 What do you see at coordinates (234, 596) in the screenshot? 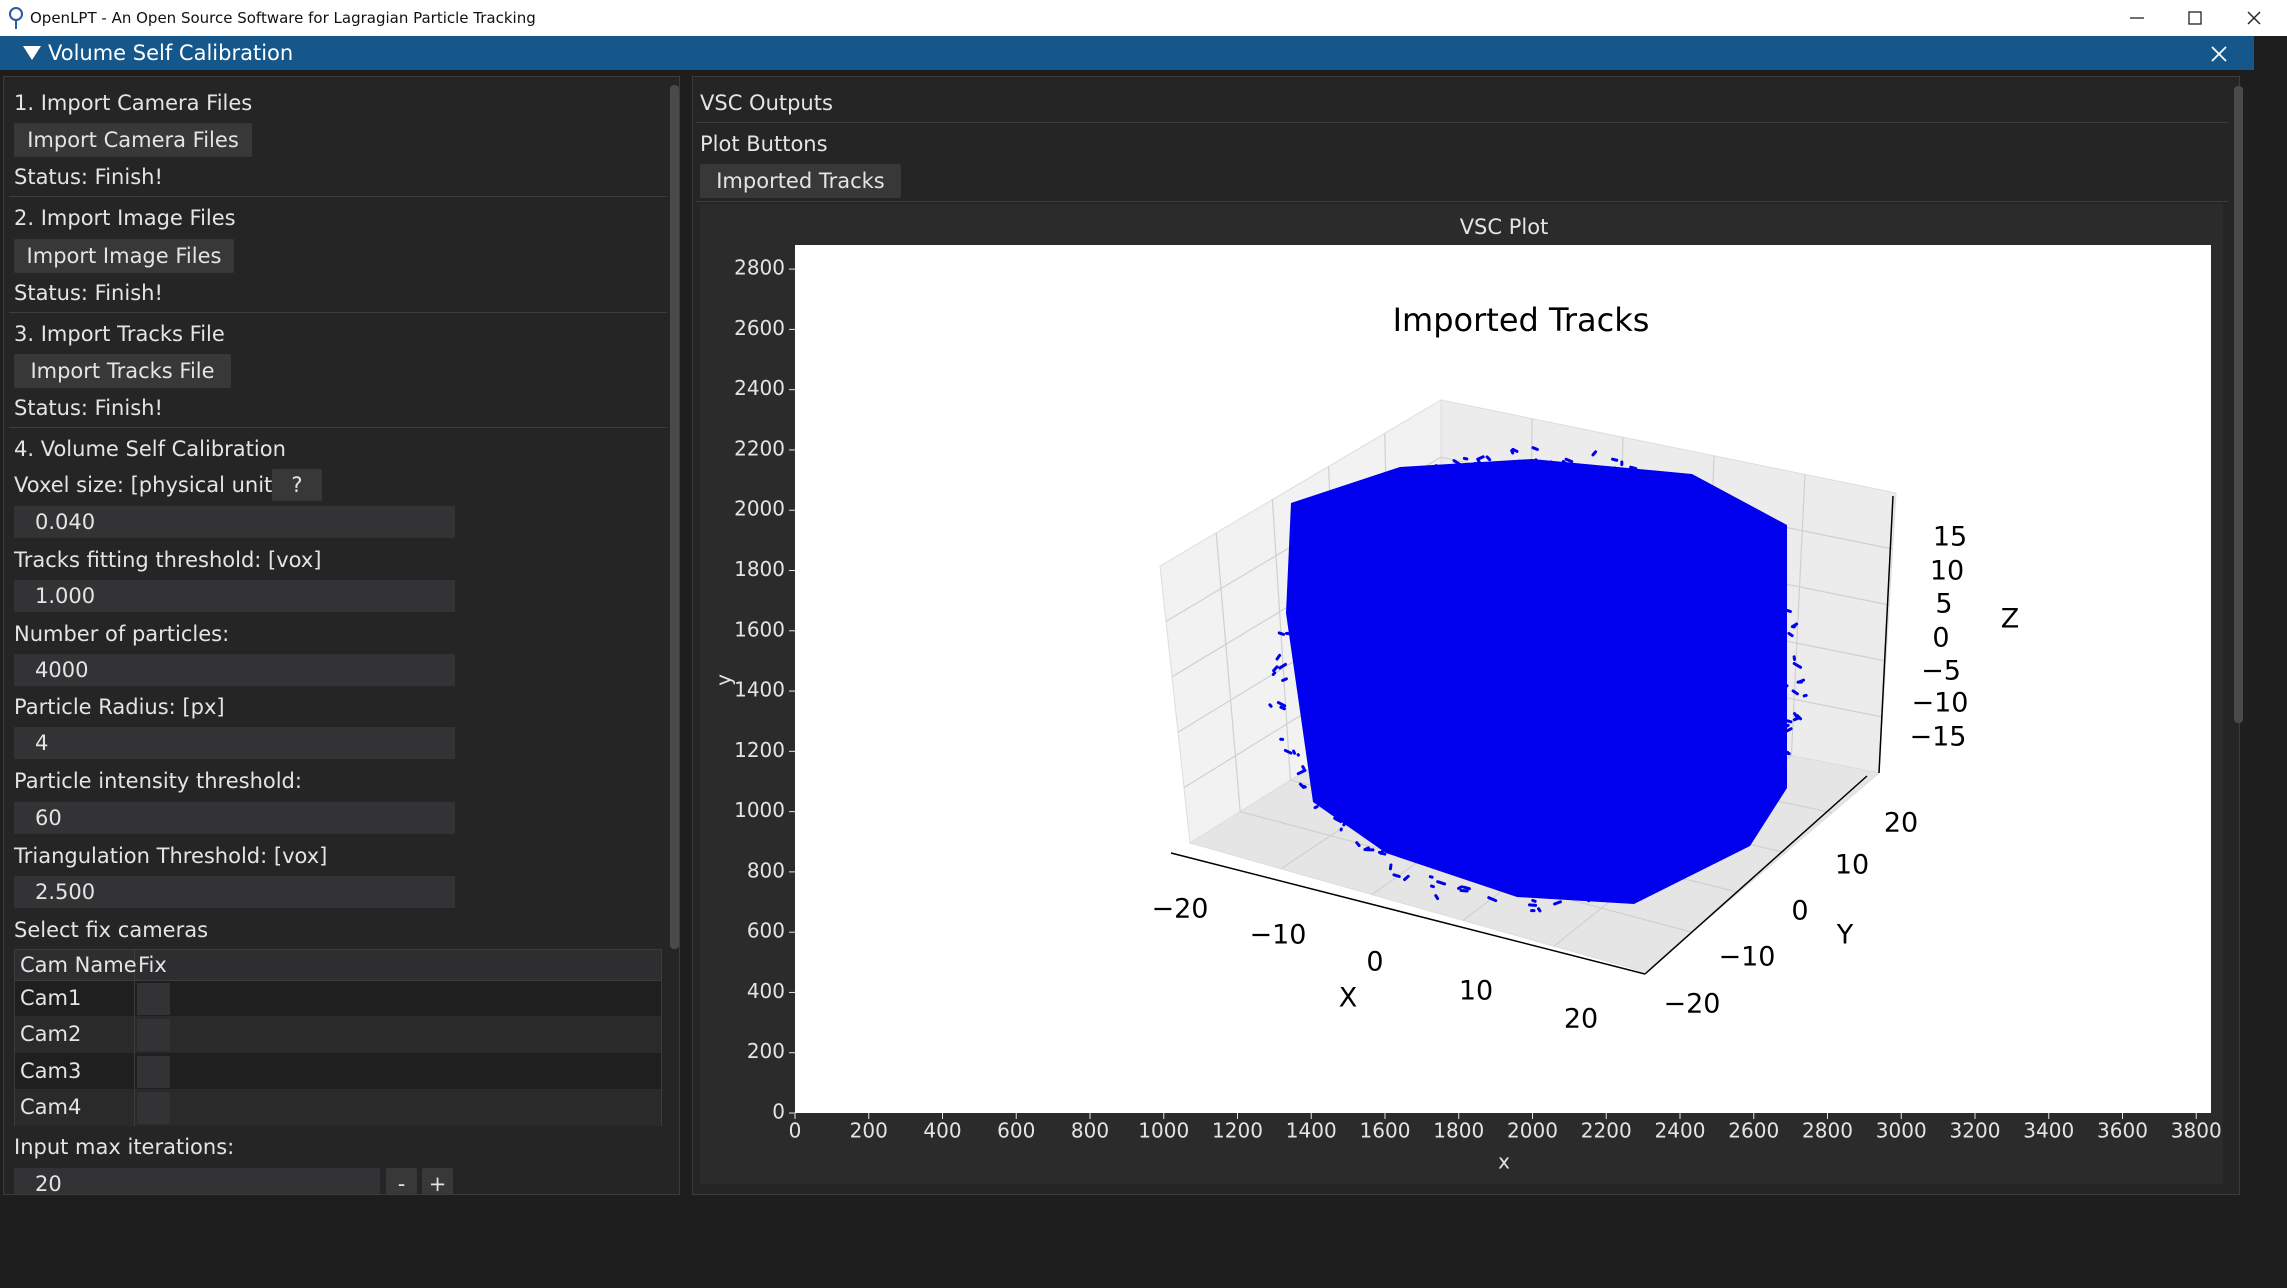
I see `fit-threshold-input: 1.000` at bounding box center [234, 596].